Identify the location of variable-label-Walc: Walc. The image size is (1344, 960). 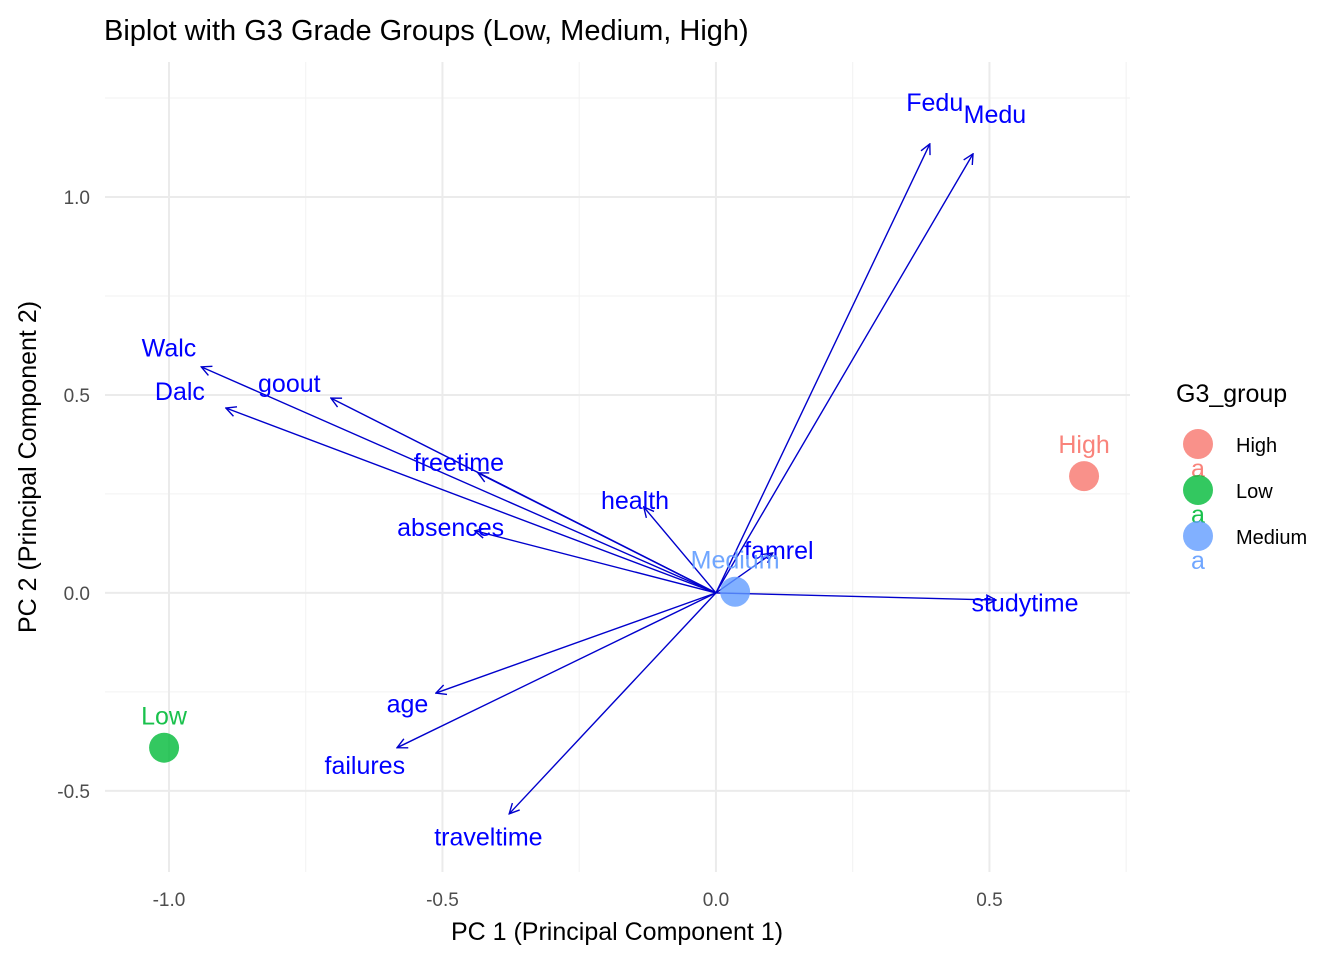
(169, 348).